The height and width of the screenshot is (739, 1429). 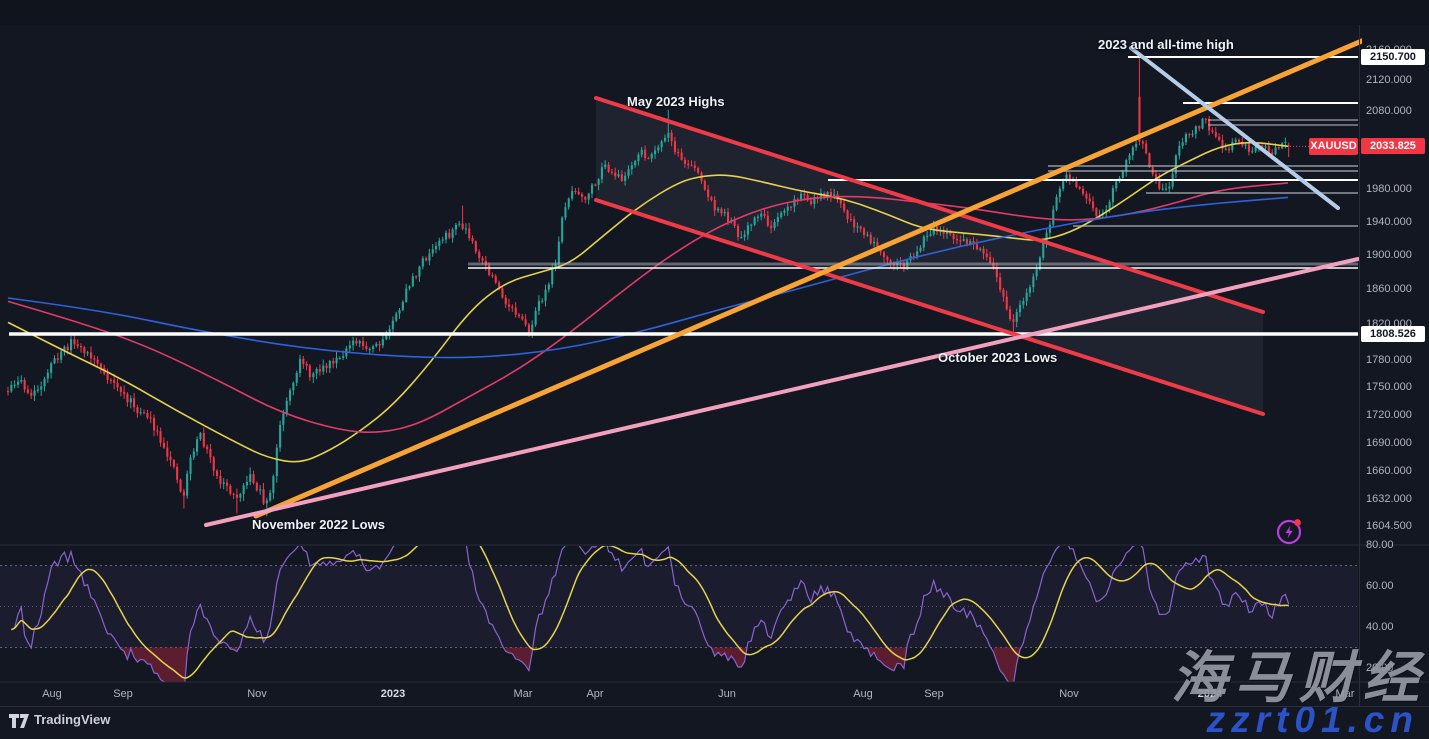 I want to click on rsi-band, so click(x=679, y=606).